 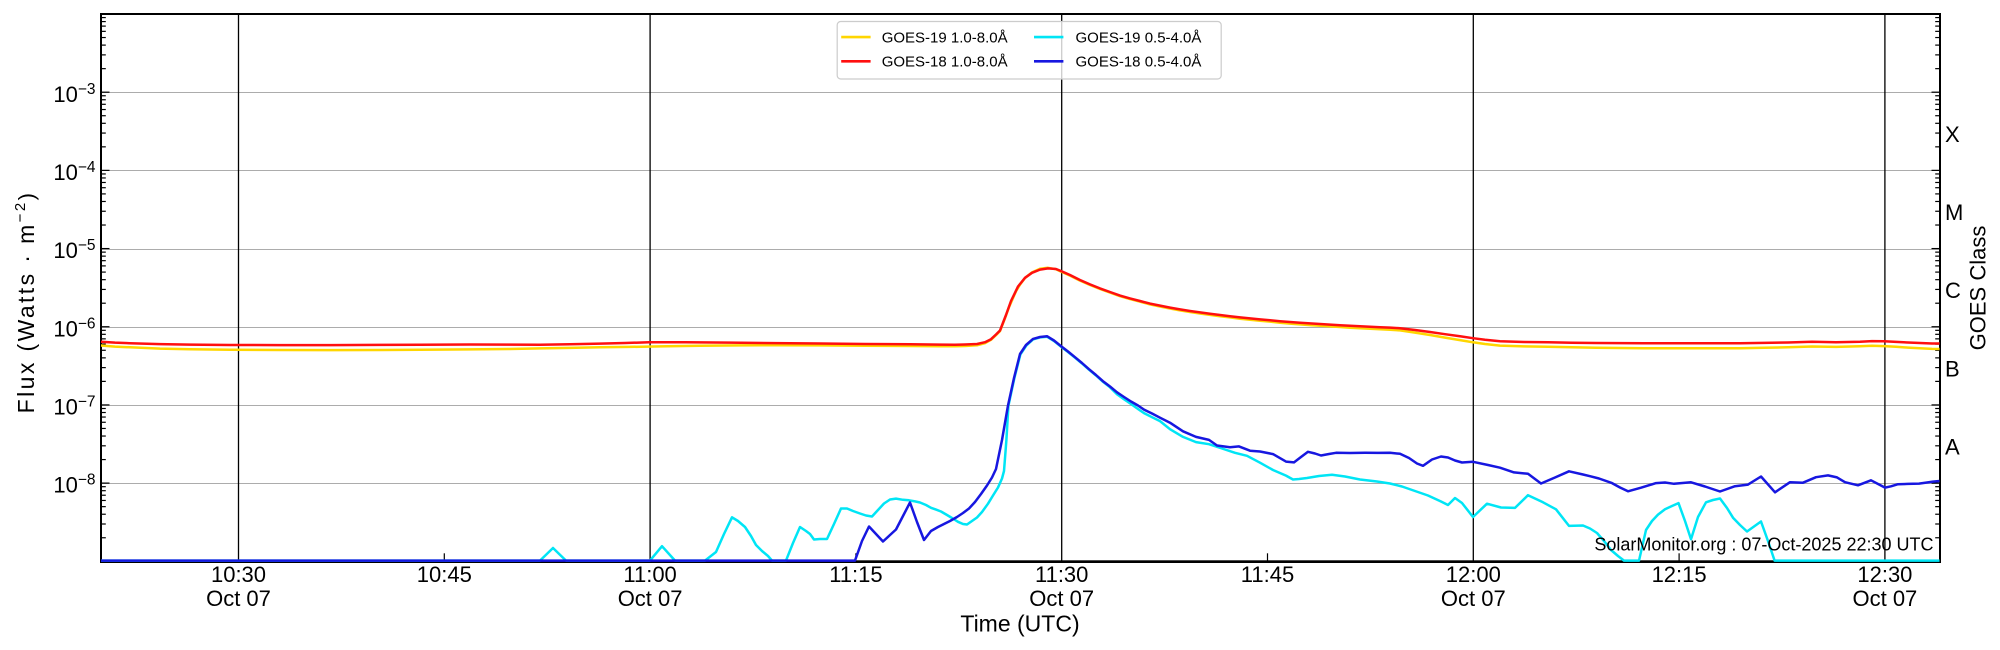 What do you see at coordinates (1954, 212) in the screenshot?
I see `svg-text: M` at bounding box center [1954, 212].